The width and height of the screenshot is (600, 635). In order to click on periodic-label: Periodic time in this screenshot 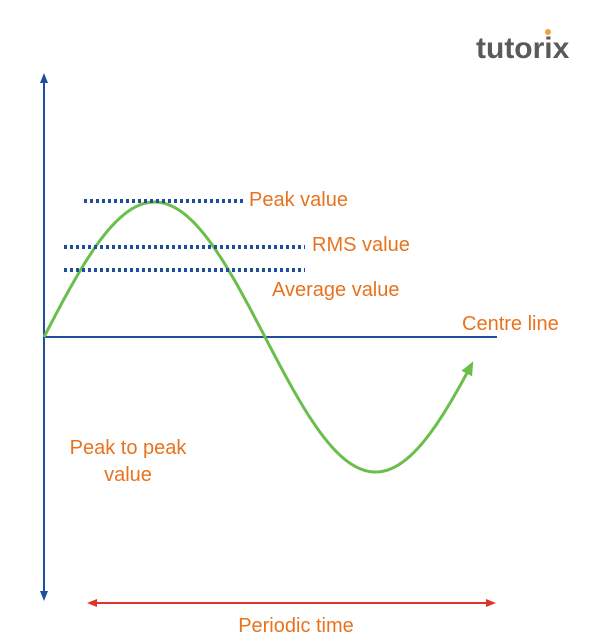, I will do `click(296, 625)`.